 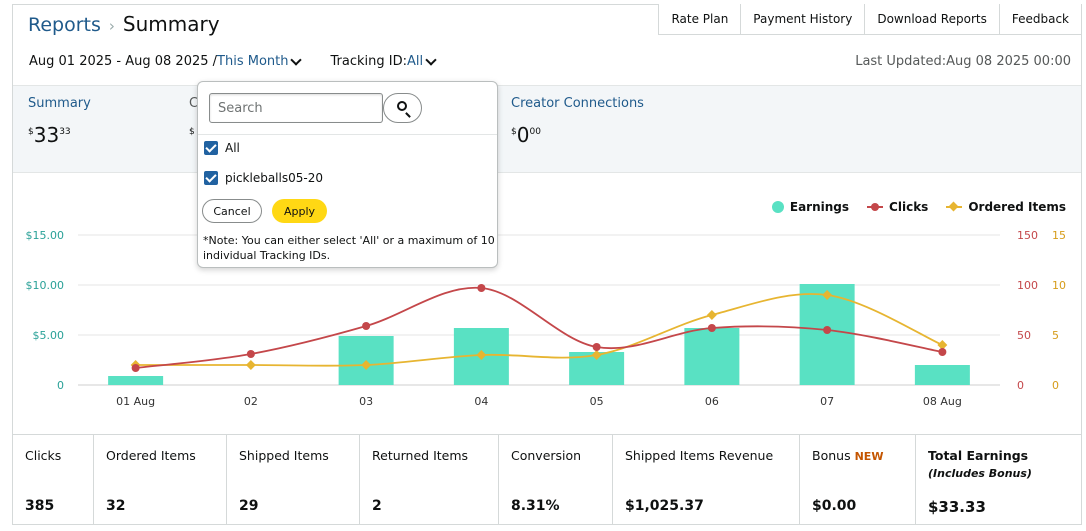 I want to click on summary-card: Summary $ 33 33, so click(x=59, y=121).